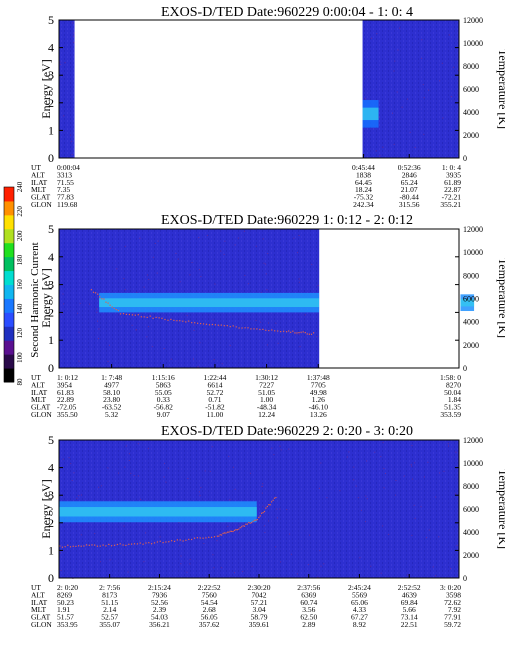 This screenshot has width=505, height=649. Describe the element at coordinates (51, 468) in the screenshot. I see `panel-3-y-tick-label: 4` at that location.